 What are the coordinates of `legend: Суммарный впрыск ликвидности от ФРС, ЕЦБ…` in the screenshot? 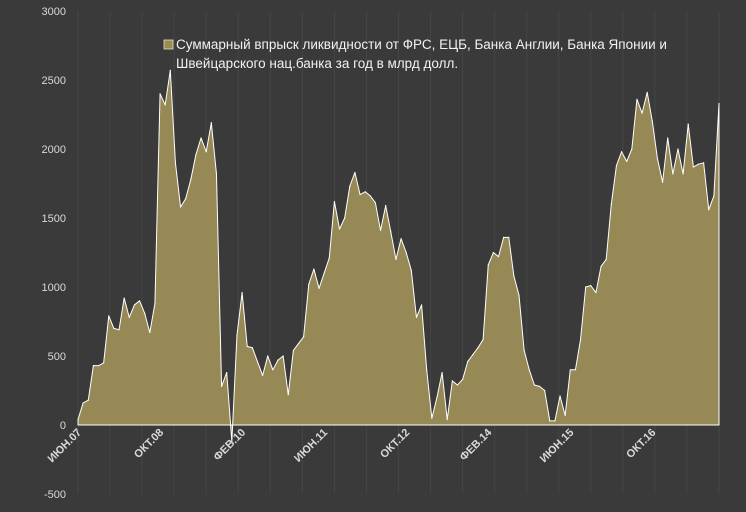 It's located at (415, 54).